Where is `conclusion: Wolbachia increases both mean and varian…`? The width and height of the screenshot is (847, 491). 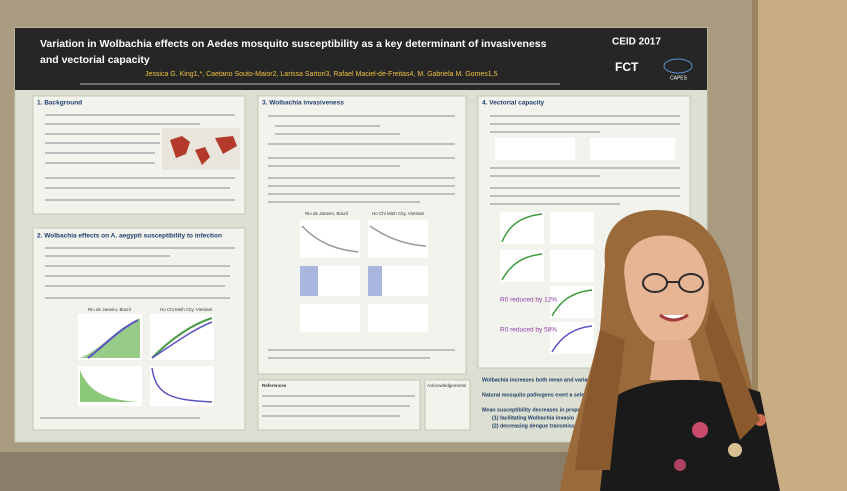 conclusion: Wolbachia increases both mean and varian… is located at coordinates (539, 380).